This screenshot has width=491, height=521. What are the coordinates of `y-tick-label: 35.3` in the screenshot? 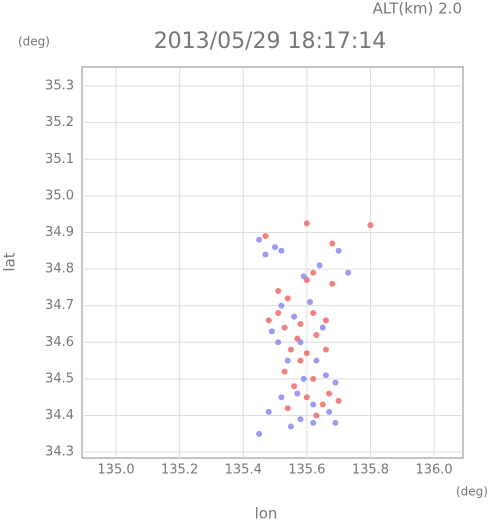 It's located at (59, 86).